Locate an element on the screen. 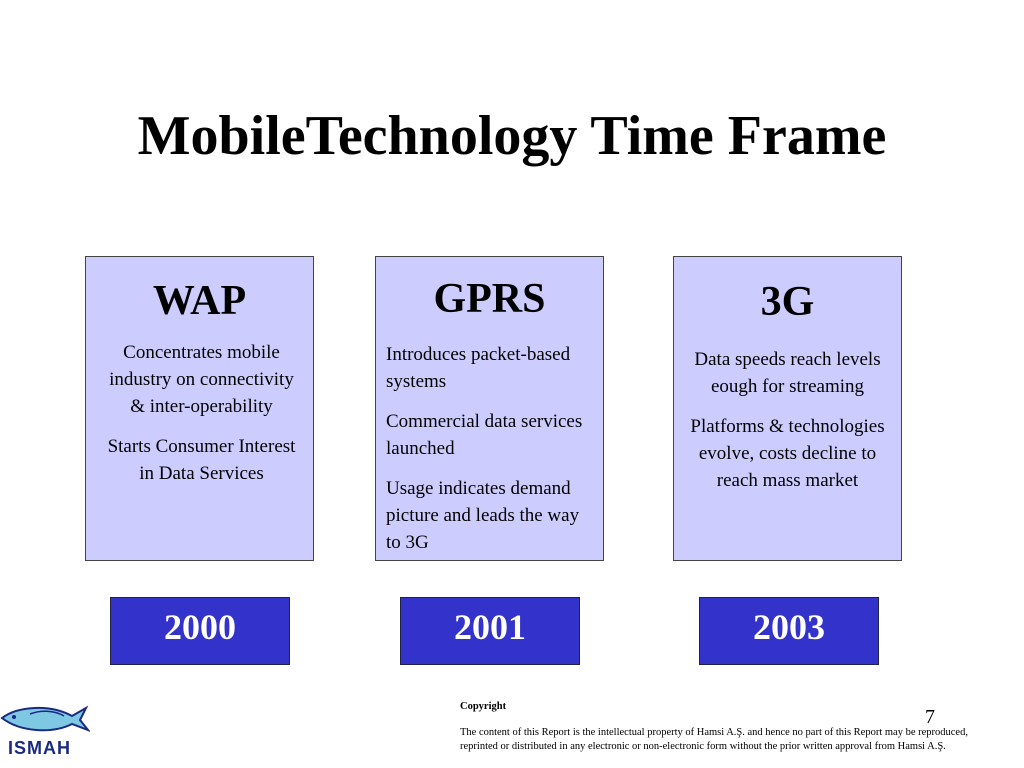 This screenshot has width=1024, height=768. year-box-2003: 2003 is located at coordinates (789, 631).